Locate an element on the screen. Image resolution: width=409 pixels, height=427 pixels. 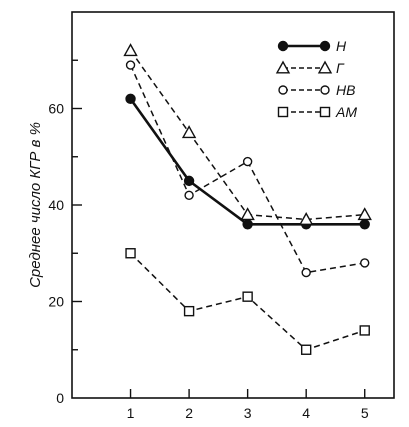
x-axis-ticks: 1 2 3 4 5 is located at coordinates (248, 405).